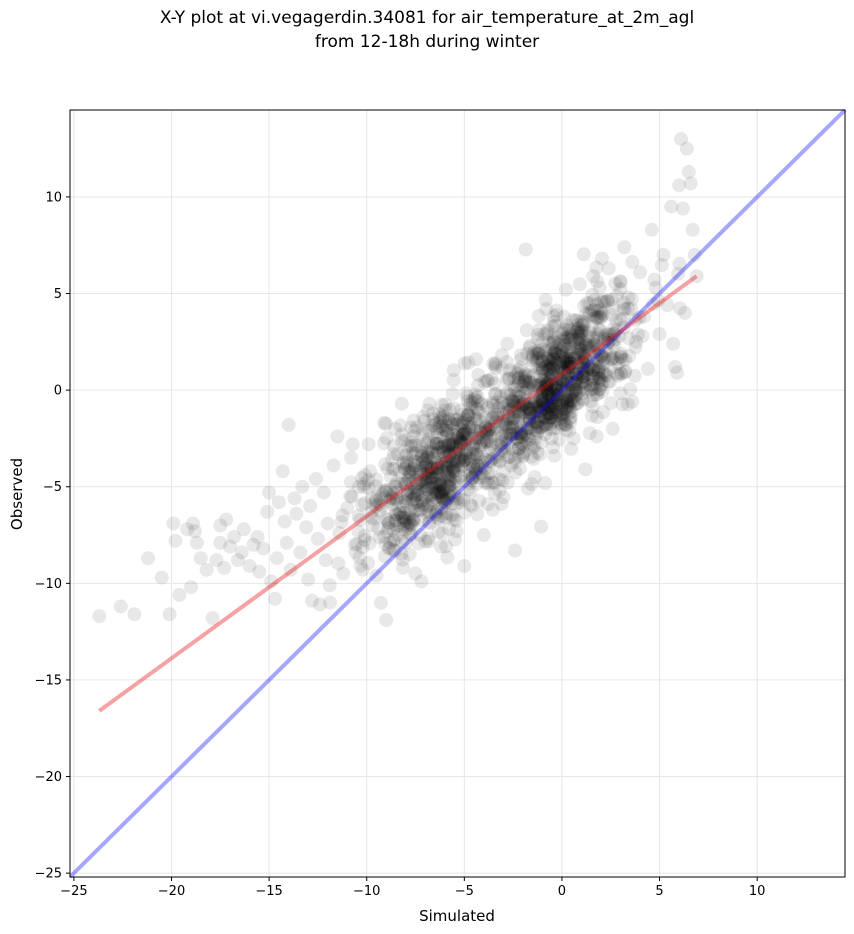 This screenshot has height=934, width=854. Describe the element at coordinates (73, 891) in the screenshot. I see `x-tick-label: −25` at that location.